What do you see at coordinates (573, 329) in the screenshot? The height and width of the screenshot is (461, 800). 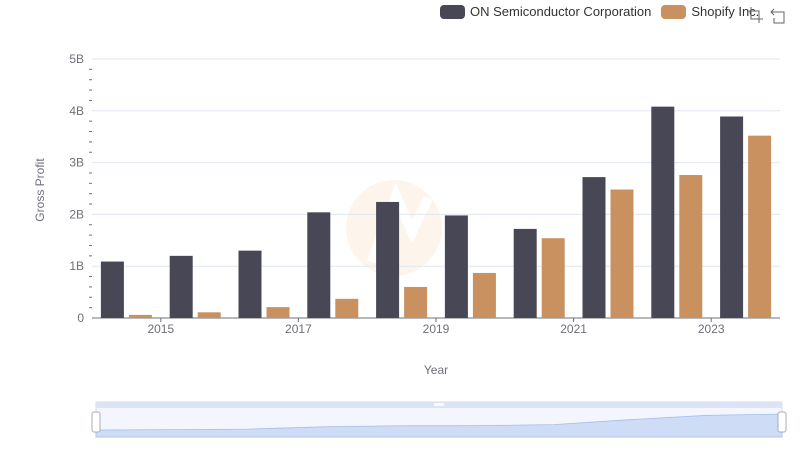 I see `x-tick-label: 2021` at bounding box center [573, 329].